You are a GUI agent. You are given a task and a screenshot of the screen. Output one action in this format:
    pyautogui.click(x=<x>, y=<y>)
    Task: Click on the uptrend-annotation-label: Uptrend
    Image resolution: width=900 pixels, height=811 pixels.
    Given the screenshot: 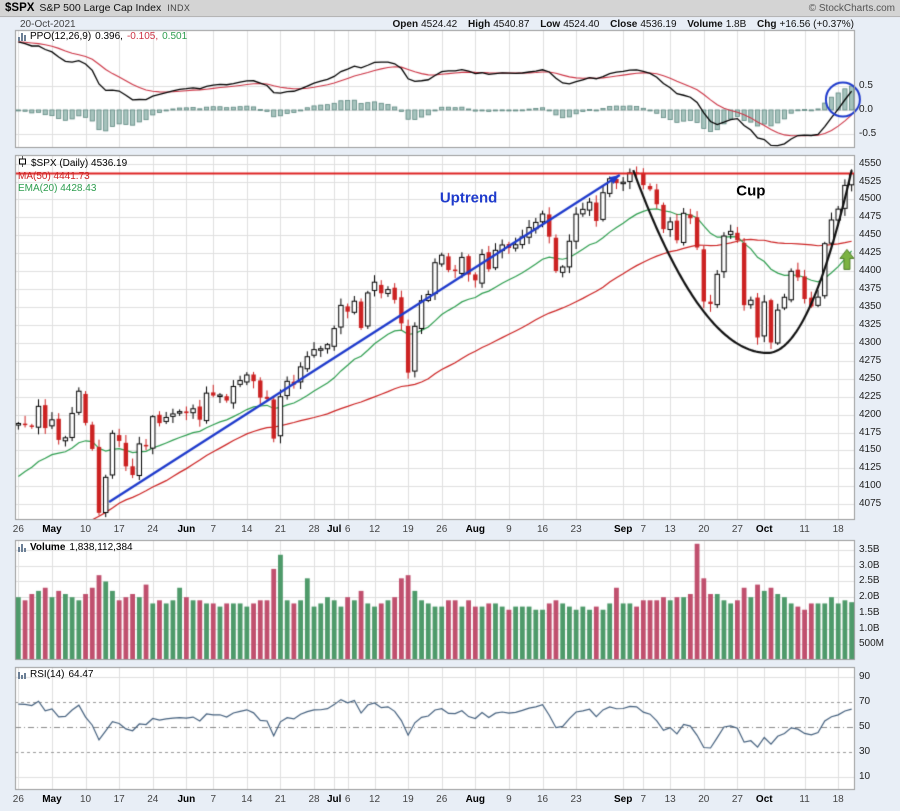 What is the action you would take?
    pyautogui.click(x=468, y=198)
    